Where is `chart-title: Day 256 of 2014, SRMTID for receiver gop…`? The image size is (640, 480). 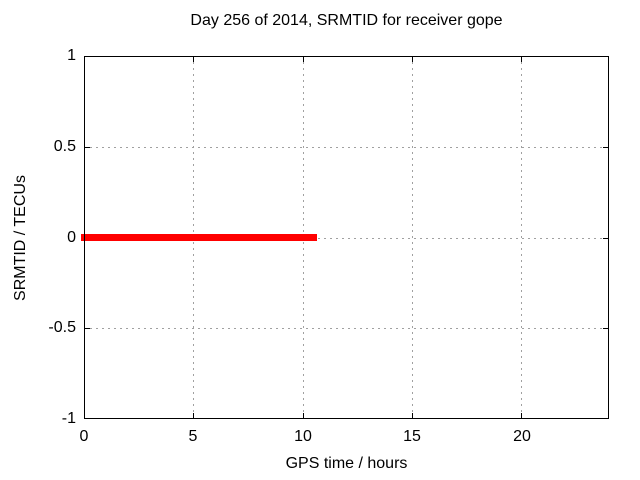 chart-title: Day 256 of 2014, SRMTID for receiver gop… is located at coordinates (346, 20).